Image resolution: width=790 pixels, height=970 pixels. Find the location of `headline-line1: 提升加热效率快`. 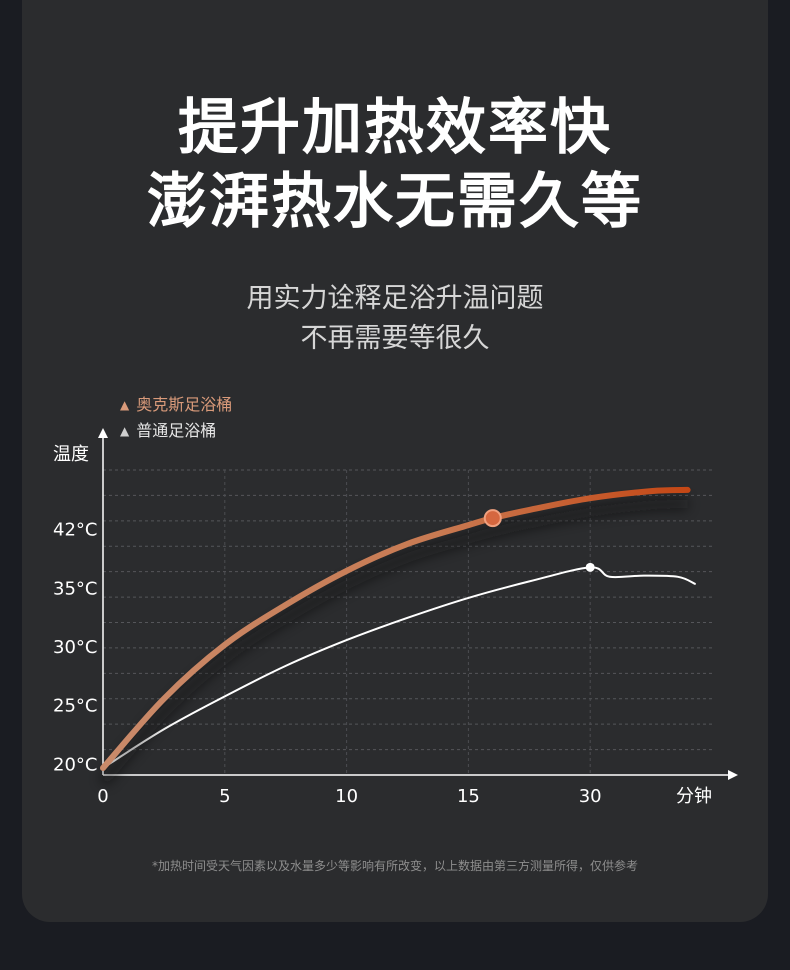

headline-line1: 提升加热效率快 is located at coordinates (395, 128).